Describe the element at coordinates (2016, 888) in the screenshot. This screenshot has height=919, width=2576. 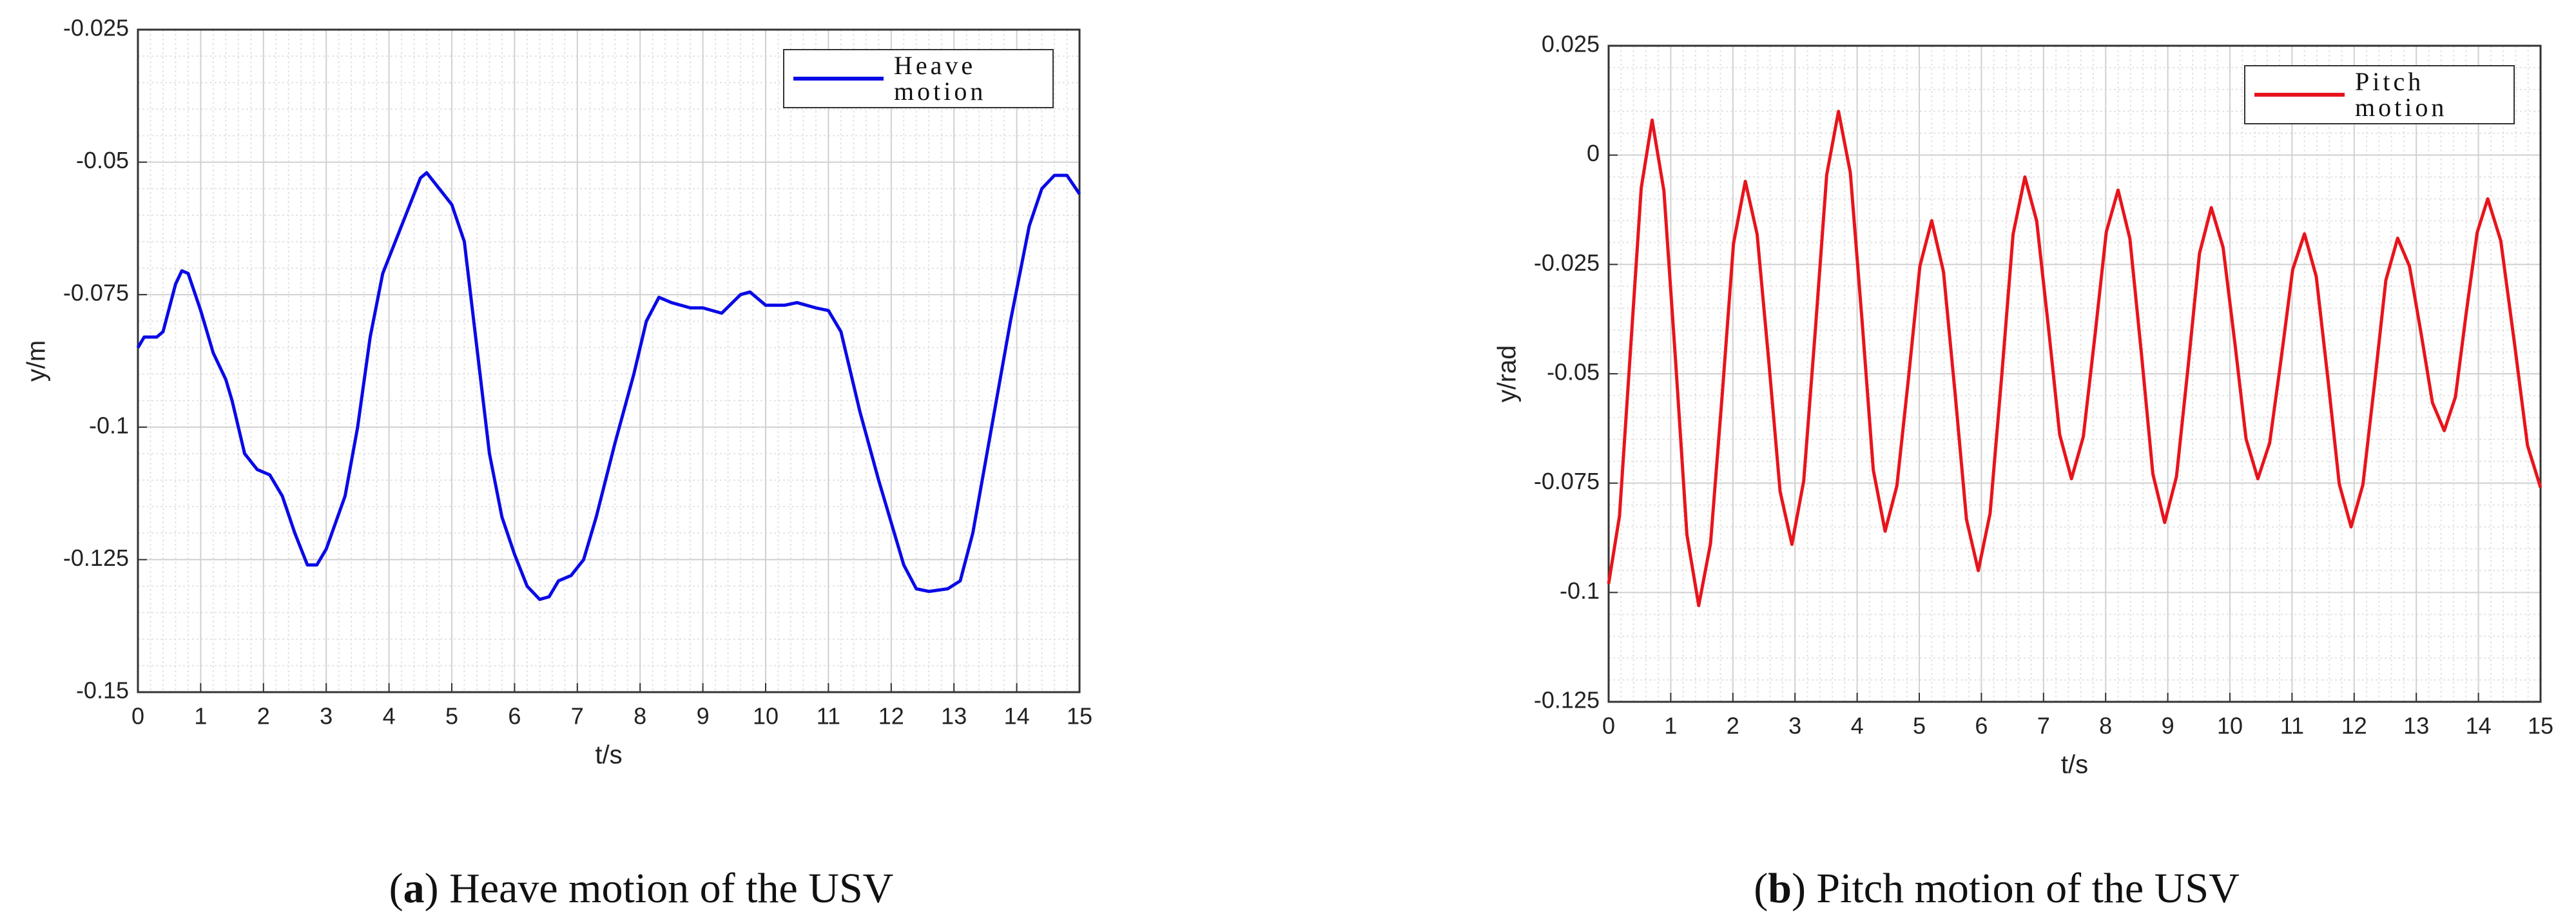
I see `caption-part: ) Pitch motion of the USV` at that location.